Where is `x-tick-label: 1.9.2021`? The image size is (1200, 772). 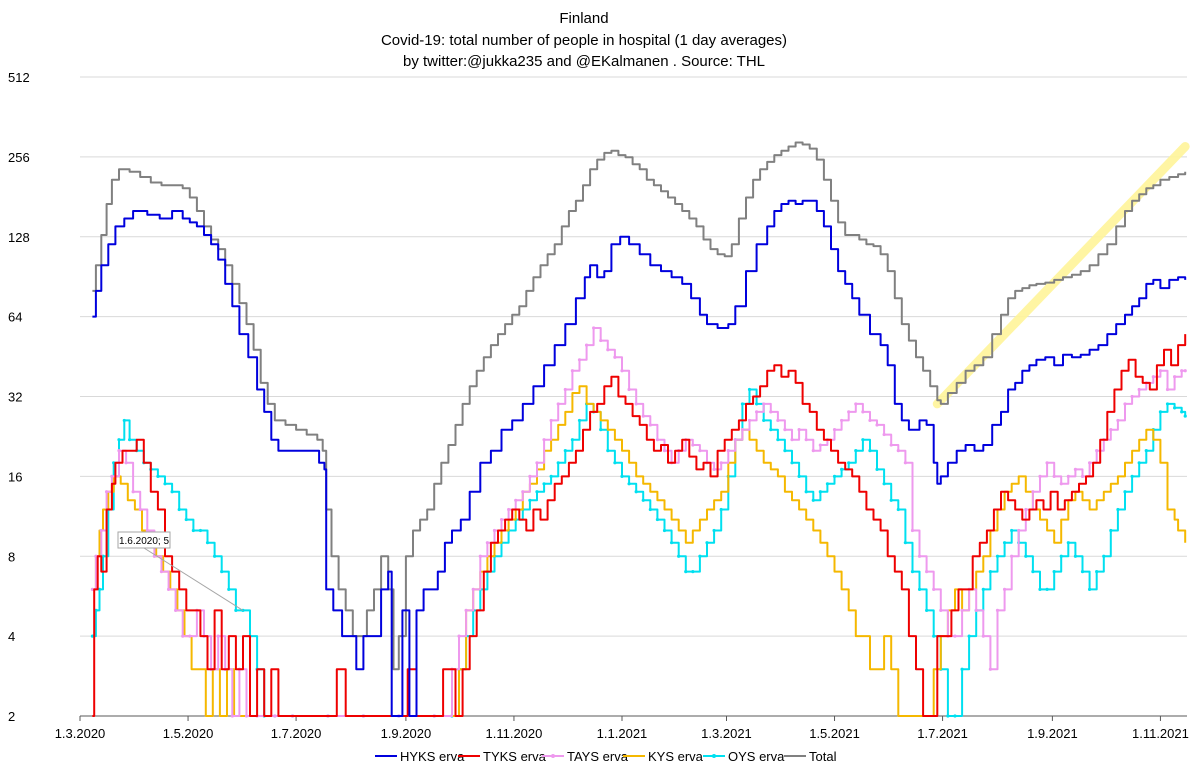
x-tick-label: 1.9.2021 is located at coordinates (1052, 733).